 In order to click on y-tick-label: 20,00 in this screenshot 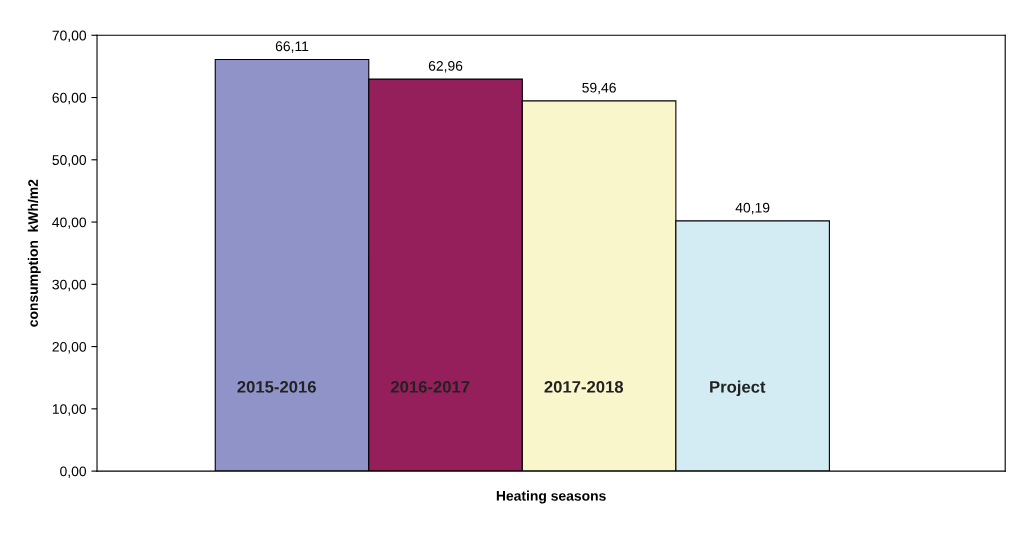, I will do `click(69, 347)`.